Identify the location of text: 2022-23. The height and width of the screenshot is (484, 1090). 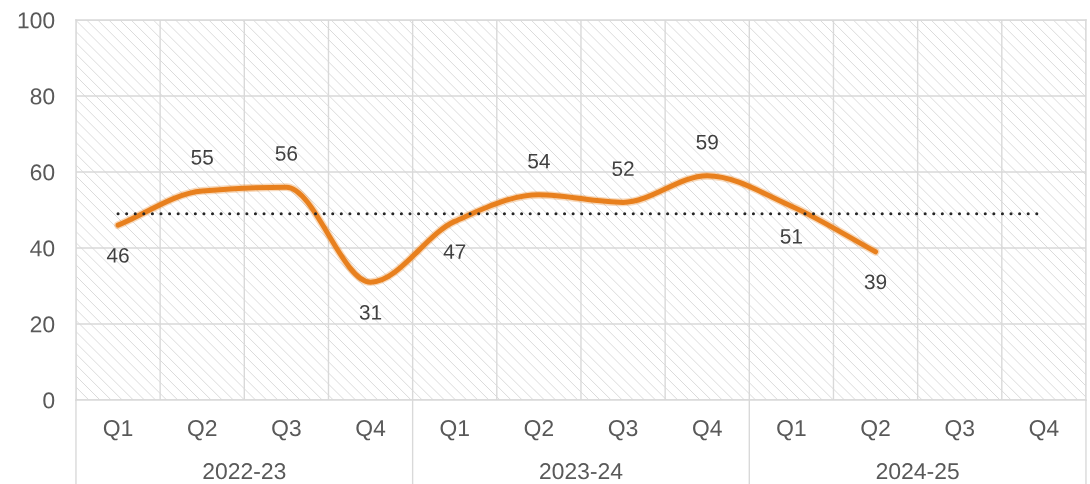
(244, 471).